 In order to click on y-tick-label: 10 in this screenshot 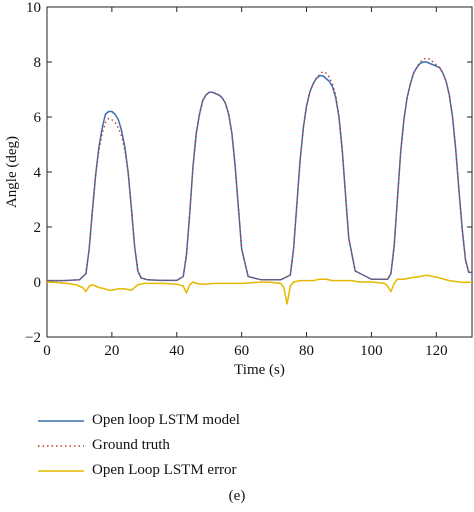, I will do `click(33, 8)`.